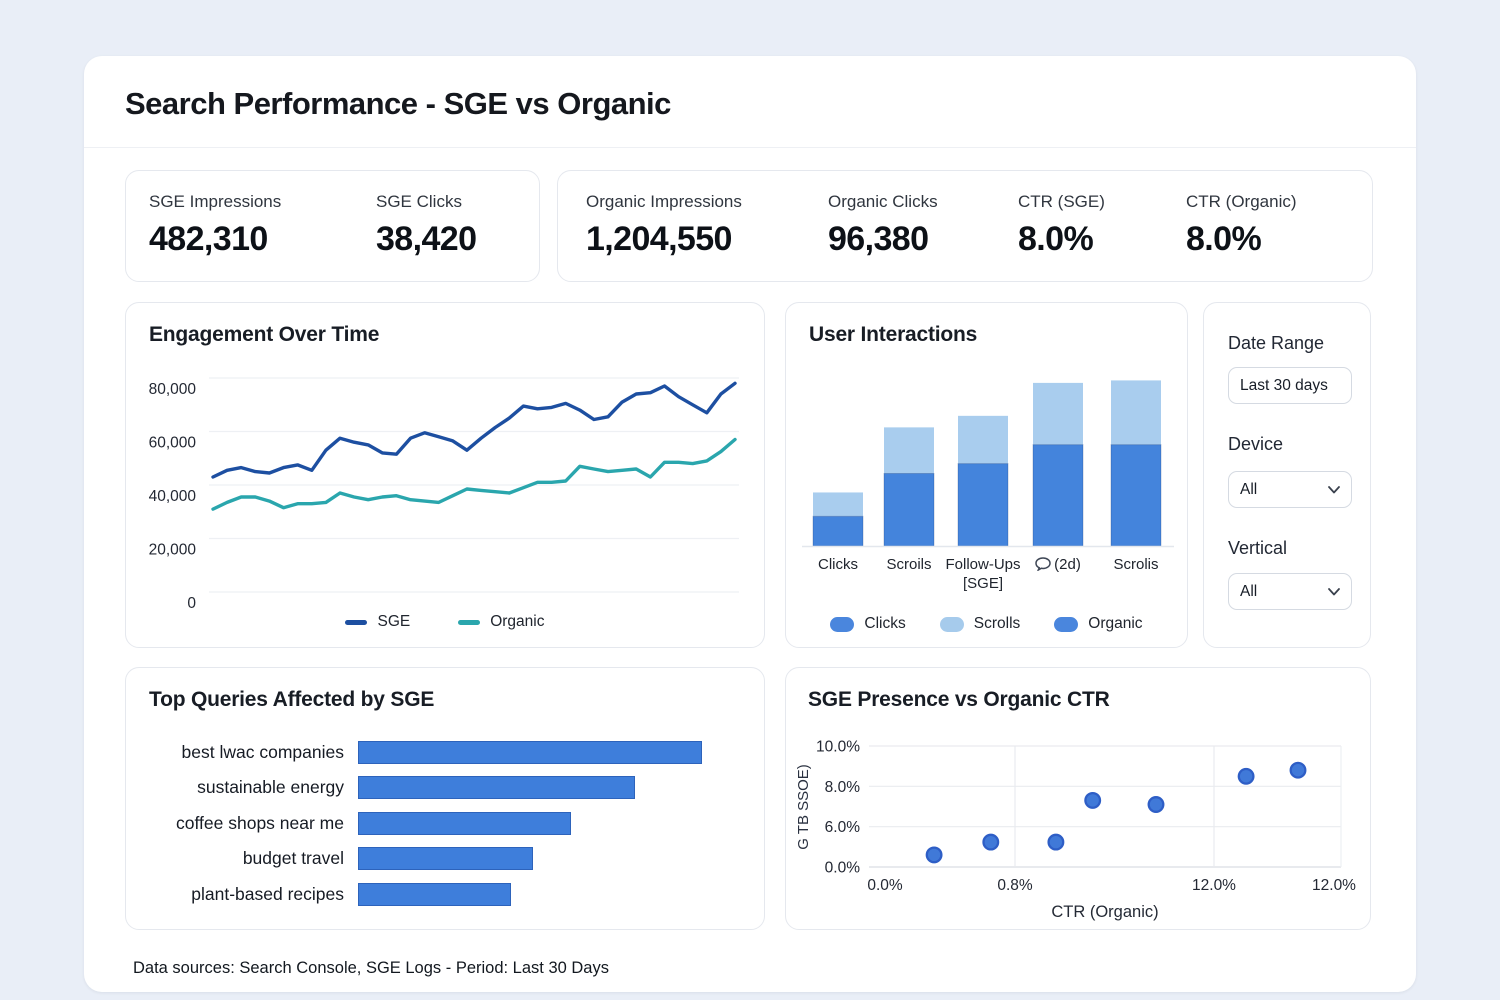 This screenshot has width=1500, height=1000. I want to click on kpi-label: SGE Impressions, so click(215, 201).